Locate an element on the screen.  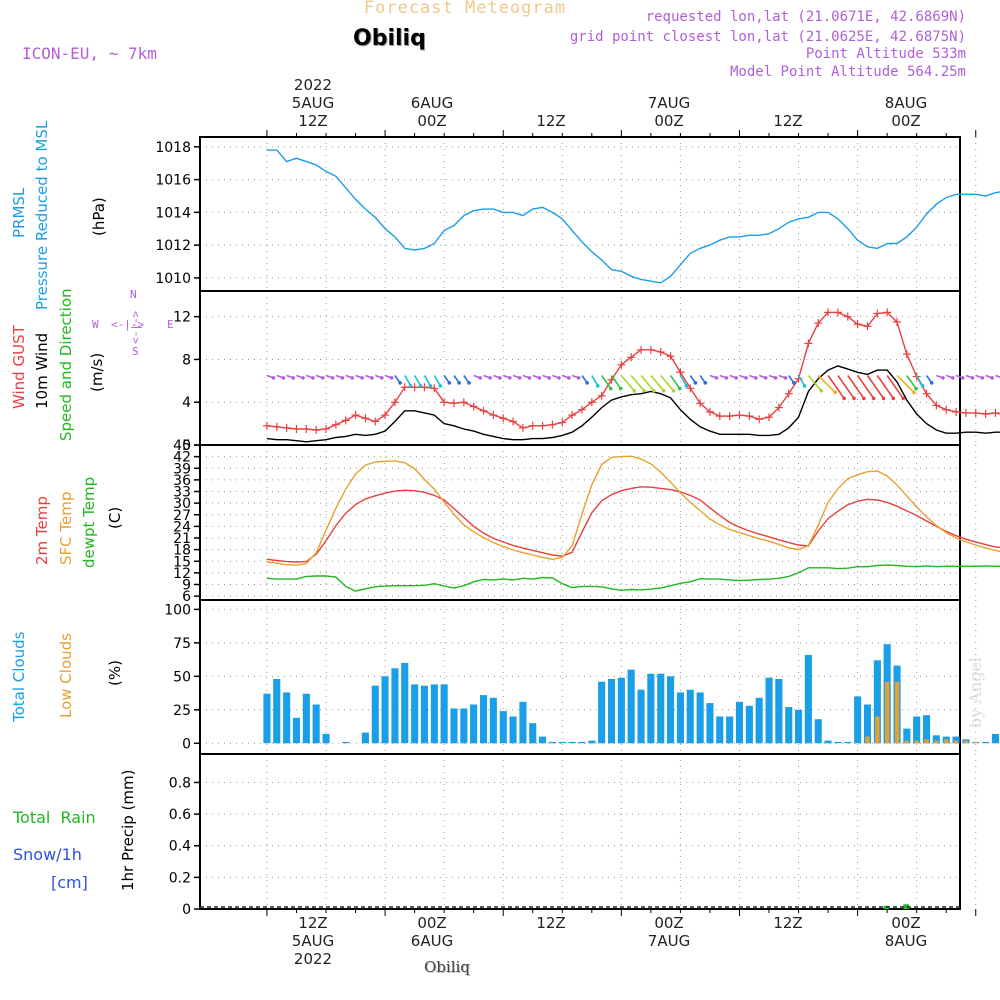
ytick-label-wind-2: 8 is located at coordinates (186, 360).